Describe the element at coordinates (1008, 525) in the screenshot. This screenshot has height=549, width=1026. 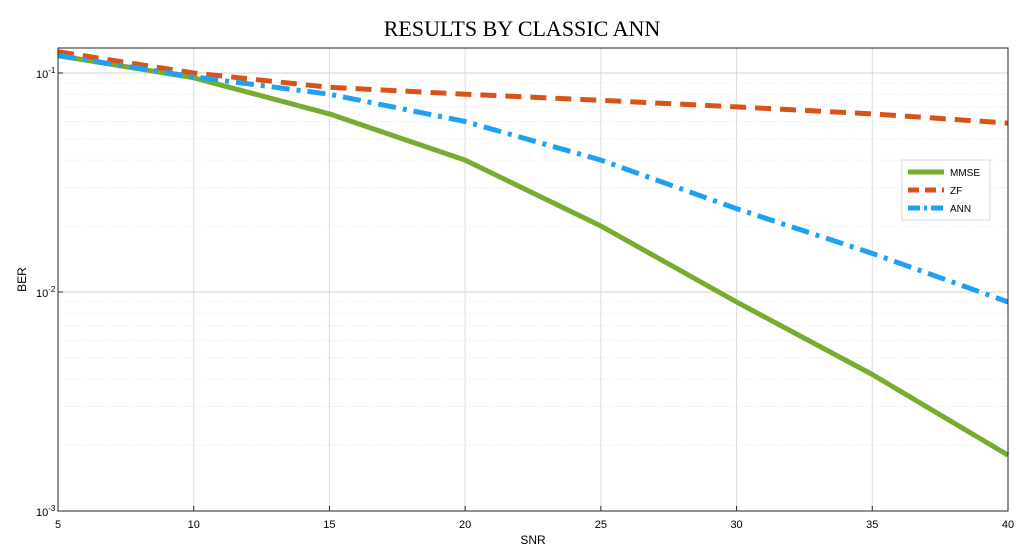
I see `x-tick-label: 40` at that location.